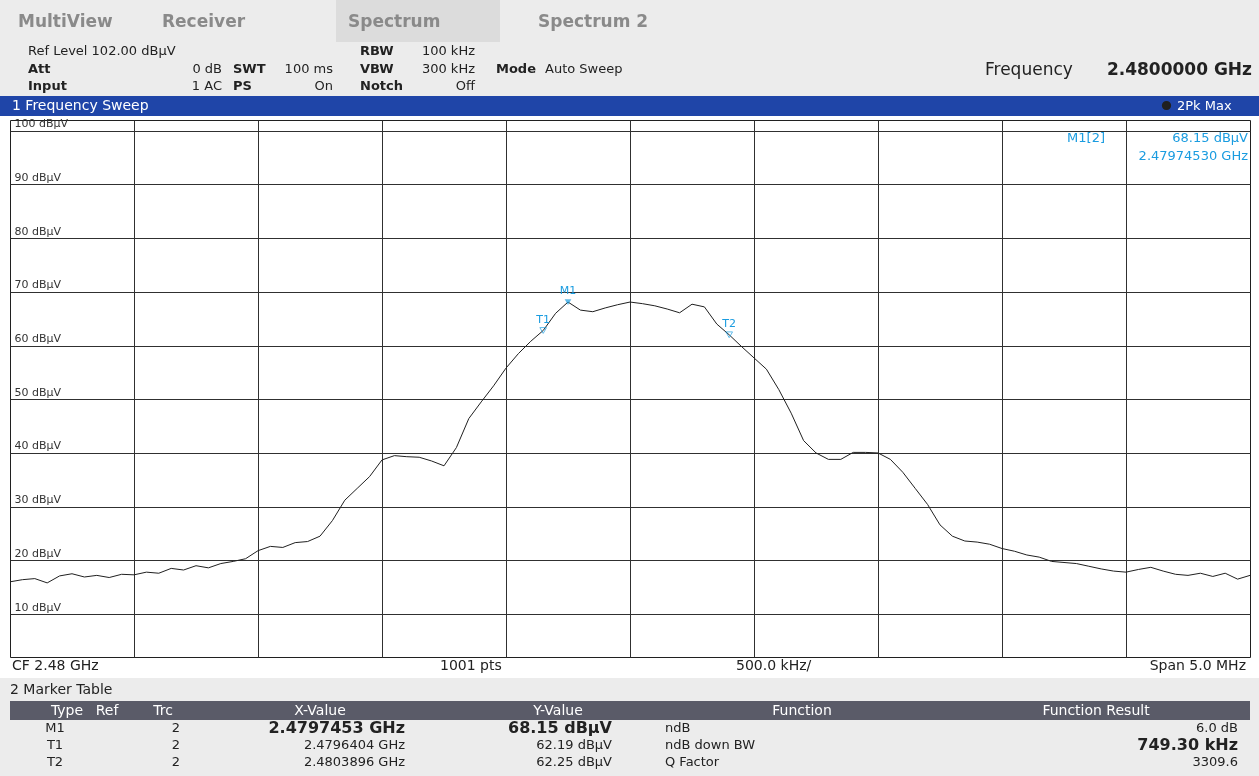  Describe the element at coordinates (729, 323) in the screenshot. I see `data-label: T2` at that location.